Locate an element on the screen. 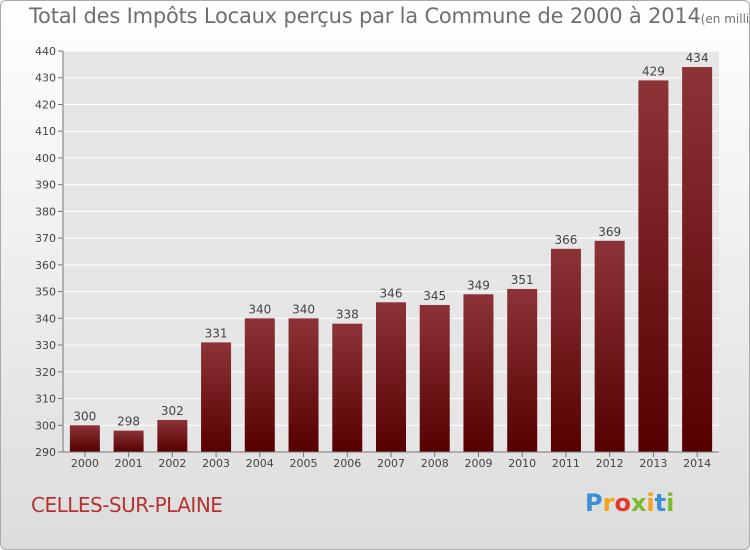 The width and height of the screenshot is (750, 550). commune-name: CELLES-SUR-PLAINE is located at coordinates (127, 505).